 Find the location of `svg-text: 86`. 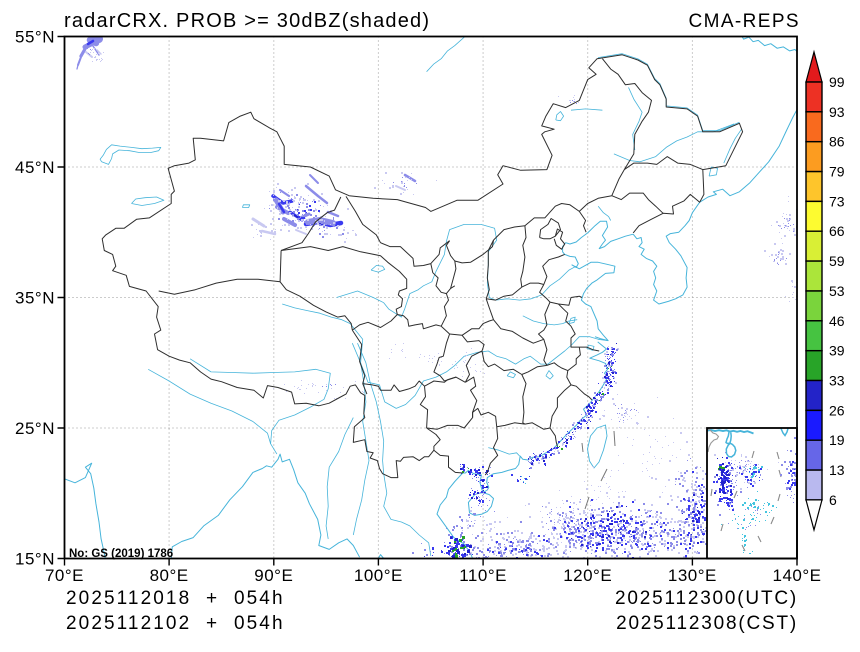

svg-text: 86 is located at coordinates (837, 142).